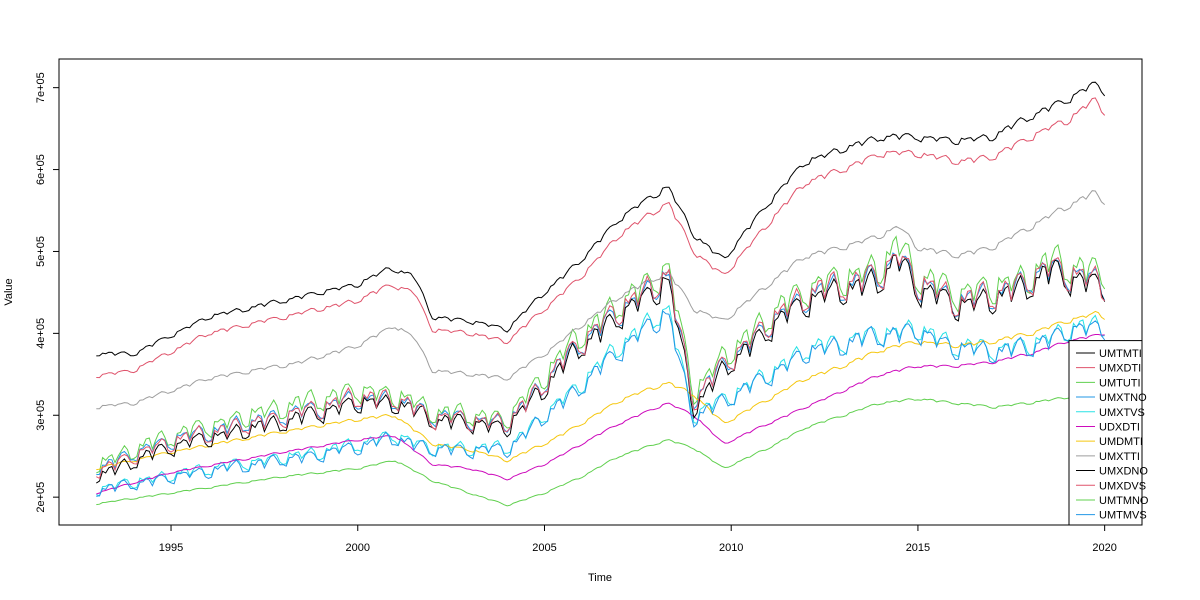  Describe the element at coordinates (358, 548) in the screenshot. I see `x-tick-label: 2000` at that location.